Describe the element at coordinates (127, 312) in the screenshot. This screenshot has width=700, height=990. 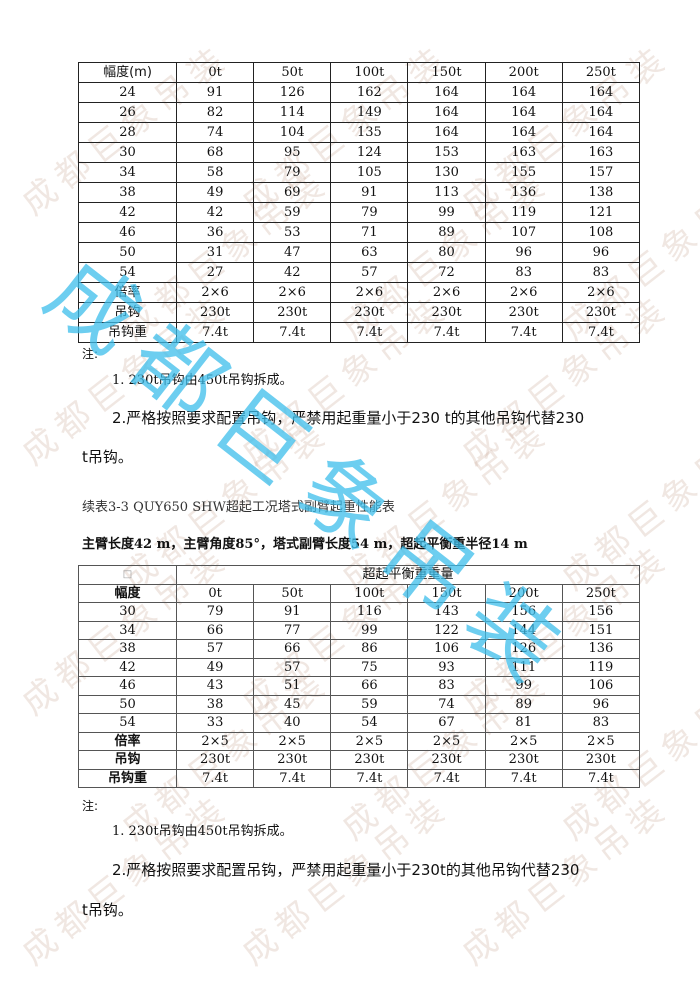
I see `table-cell: 吊钩` at that location.